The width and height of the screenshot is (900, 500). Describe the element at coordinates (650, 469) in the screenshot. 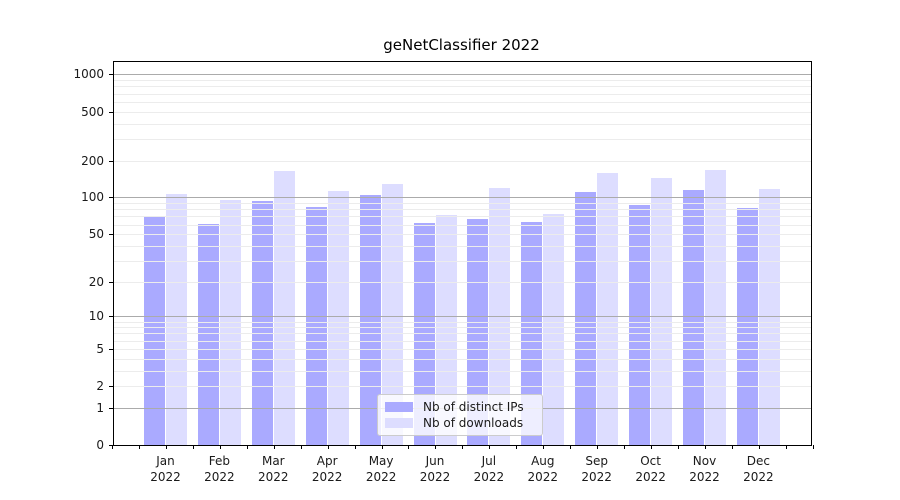

I see `x-month-label: Oct 2022` at that location.